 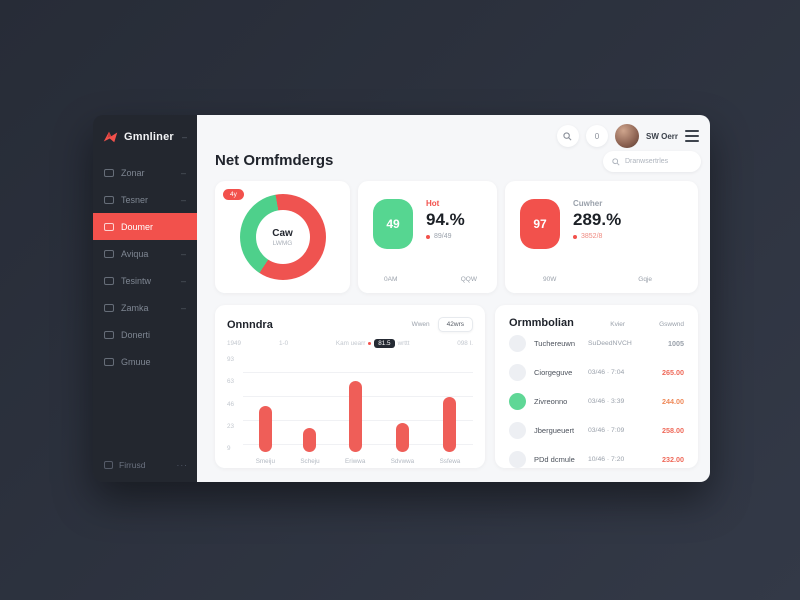 I want to click on avatar, so click(x=626, y=136).